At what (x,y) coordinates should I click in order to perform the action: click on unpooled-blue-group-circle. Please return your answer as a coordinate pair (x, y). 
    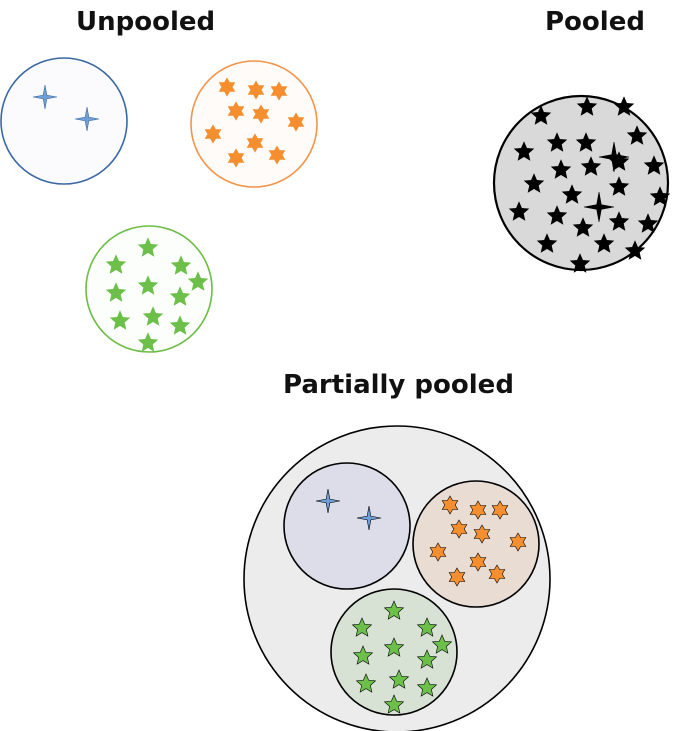
    Looking at the image, I should click on (64, 121).